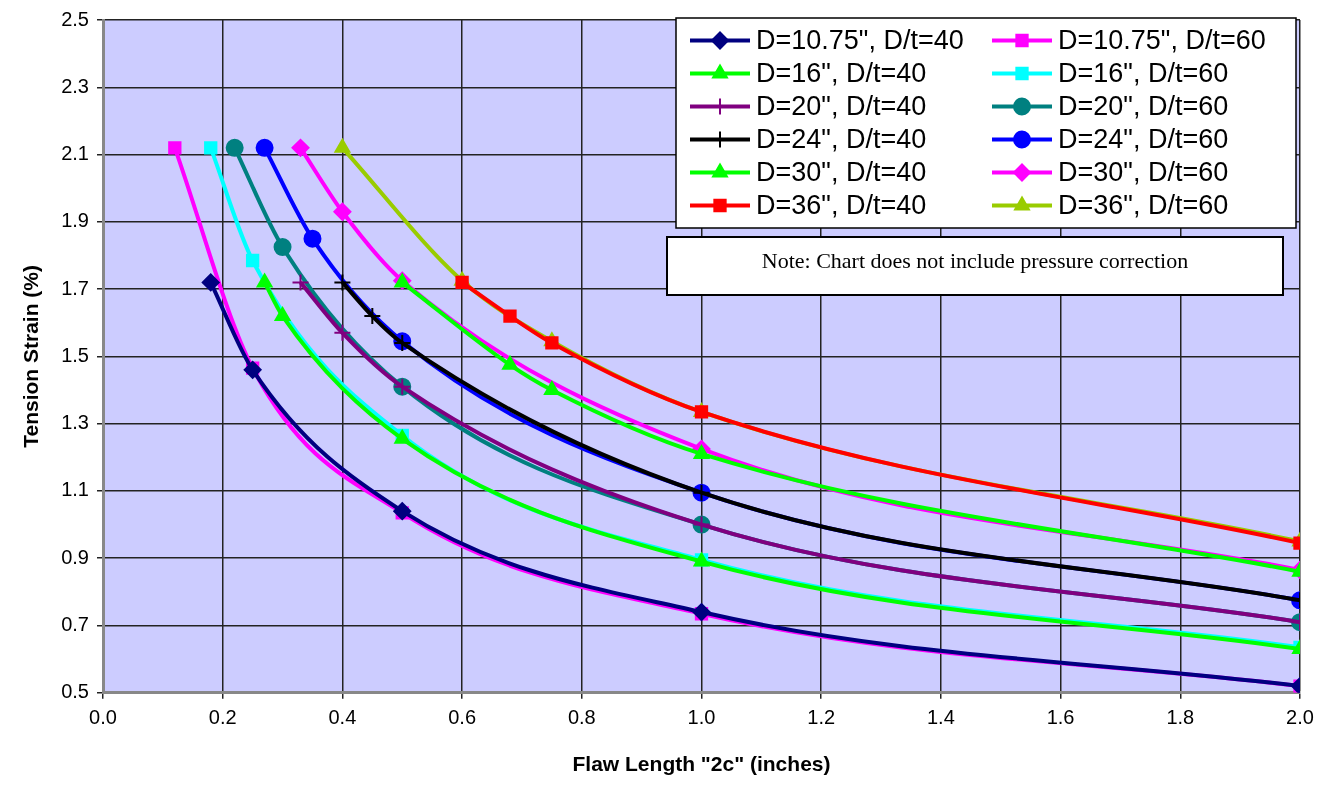 The width and height of the screenshot is (1330, 790). I want to click on x-tick-label: 0.0, so click(103, 717).